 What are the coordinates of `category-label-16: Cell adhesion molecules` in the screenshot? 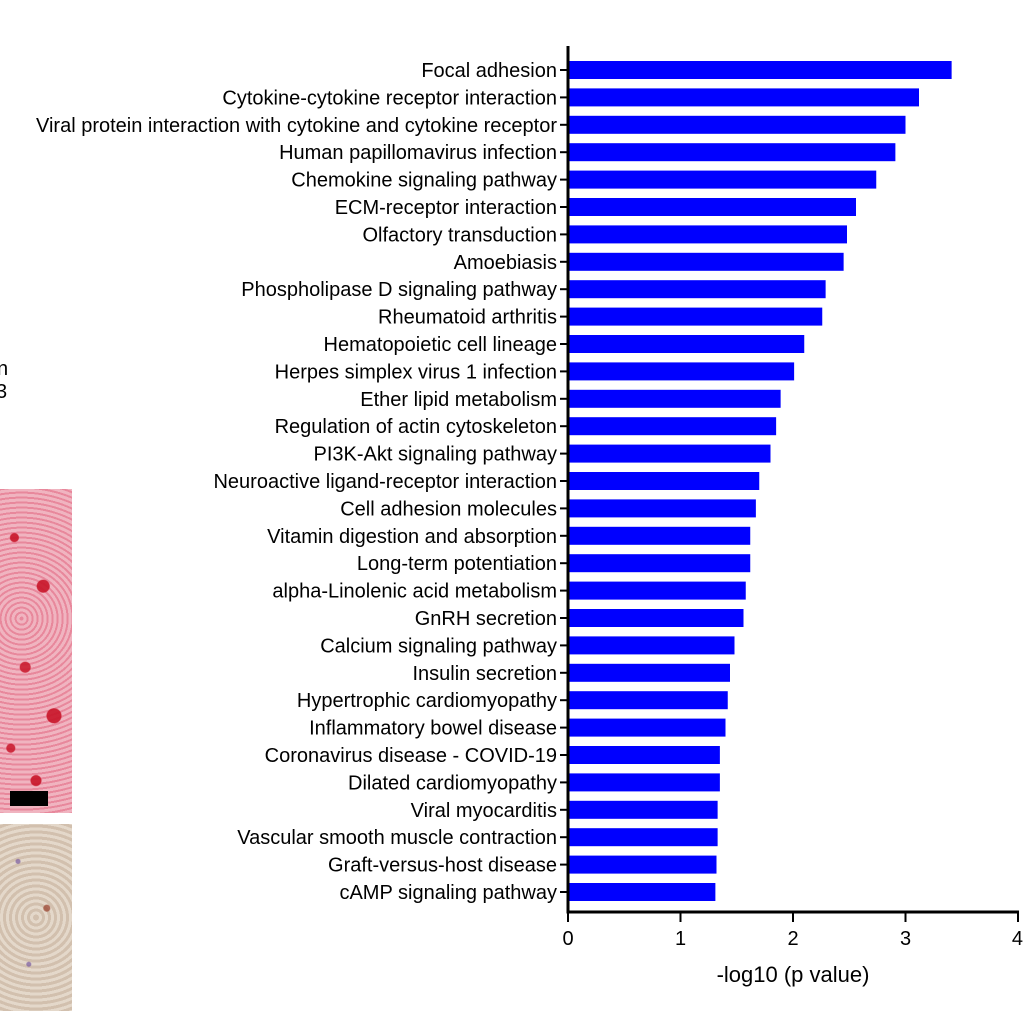 It's located at (448, 509).